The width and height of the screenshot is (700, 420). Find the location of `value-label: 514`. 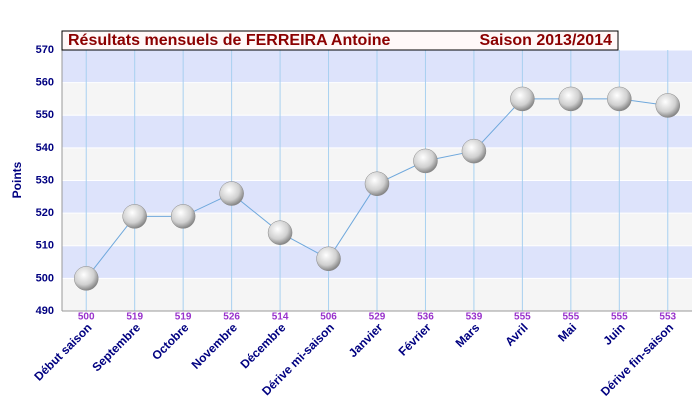

value-label: 514 is located at coordinates (280, 317).